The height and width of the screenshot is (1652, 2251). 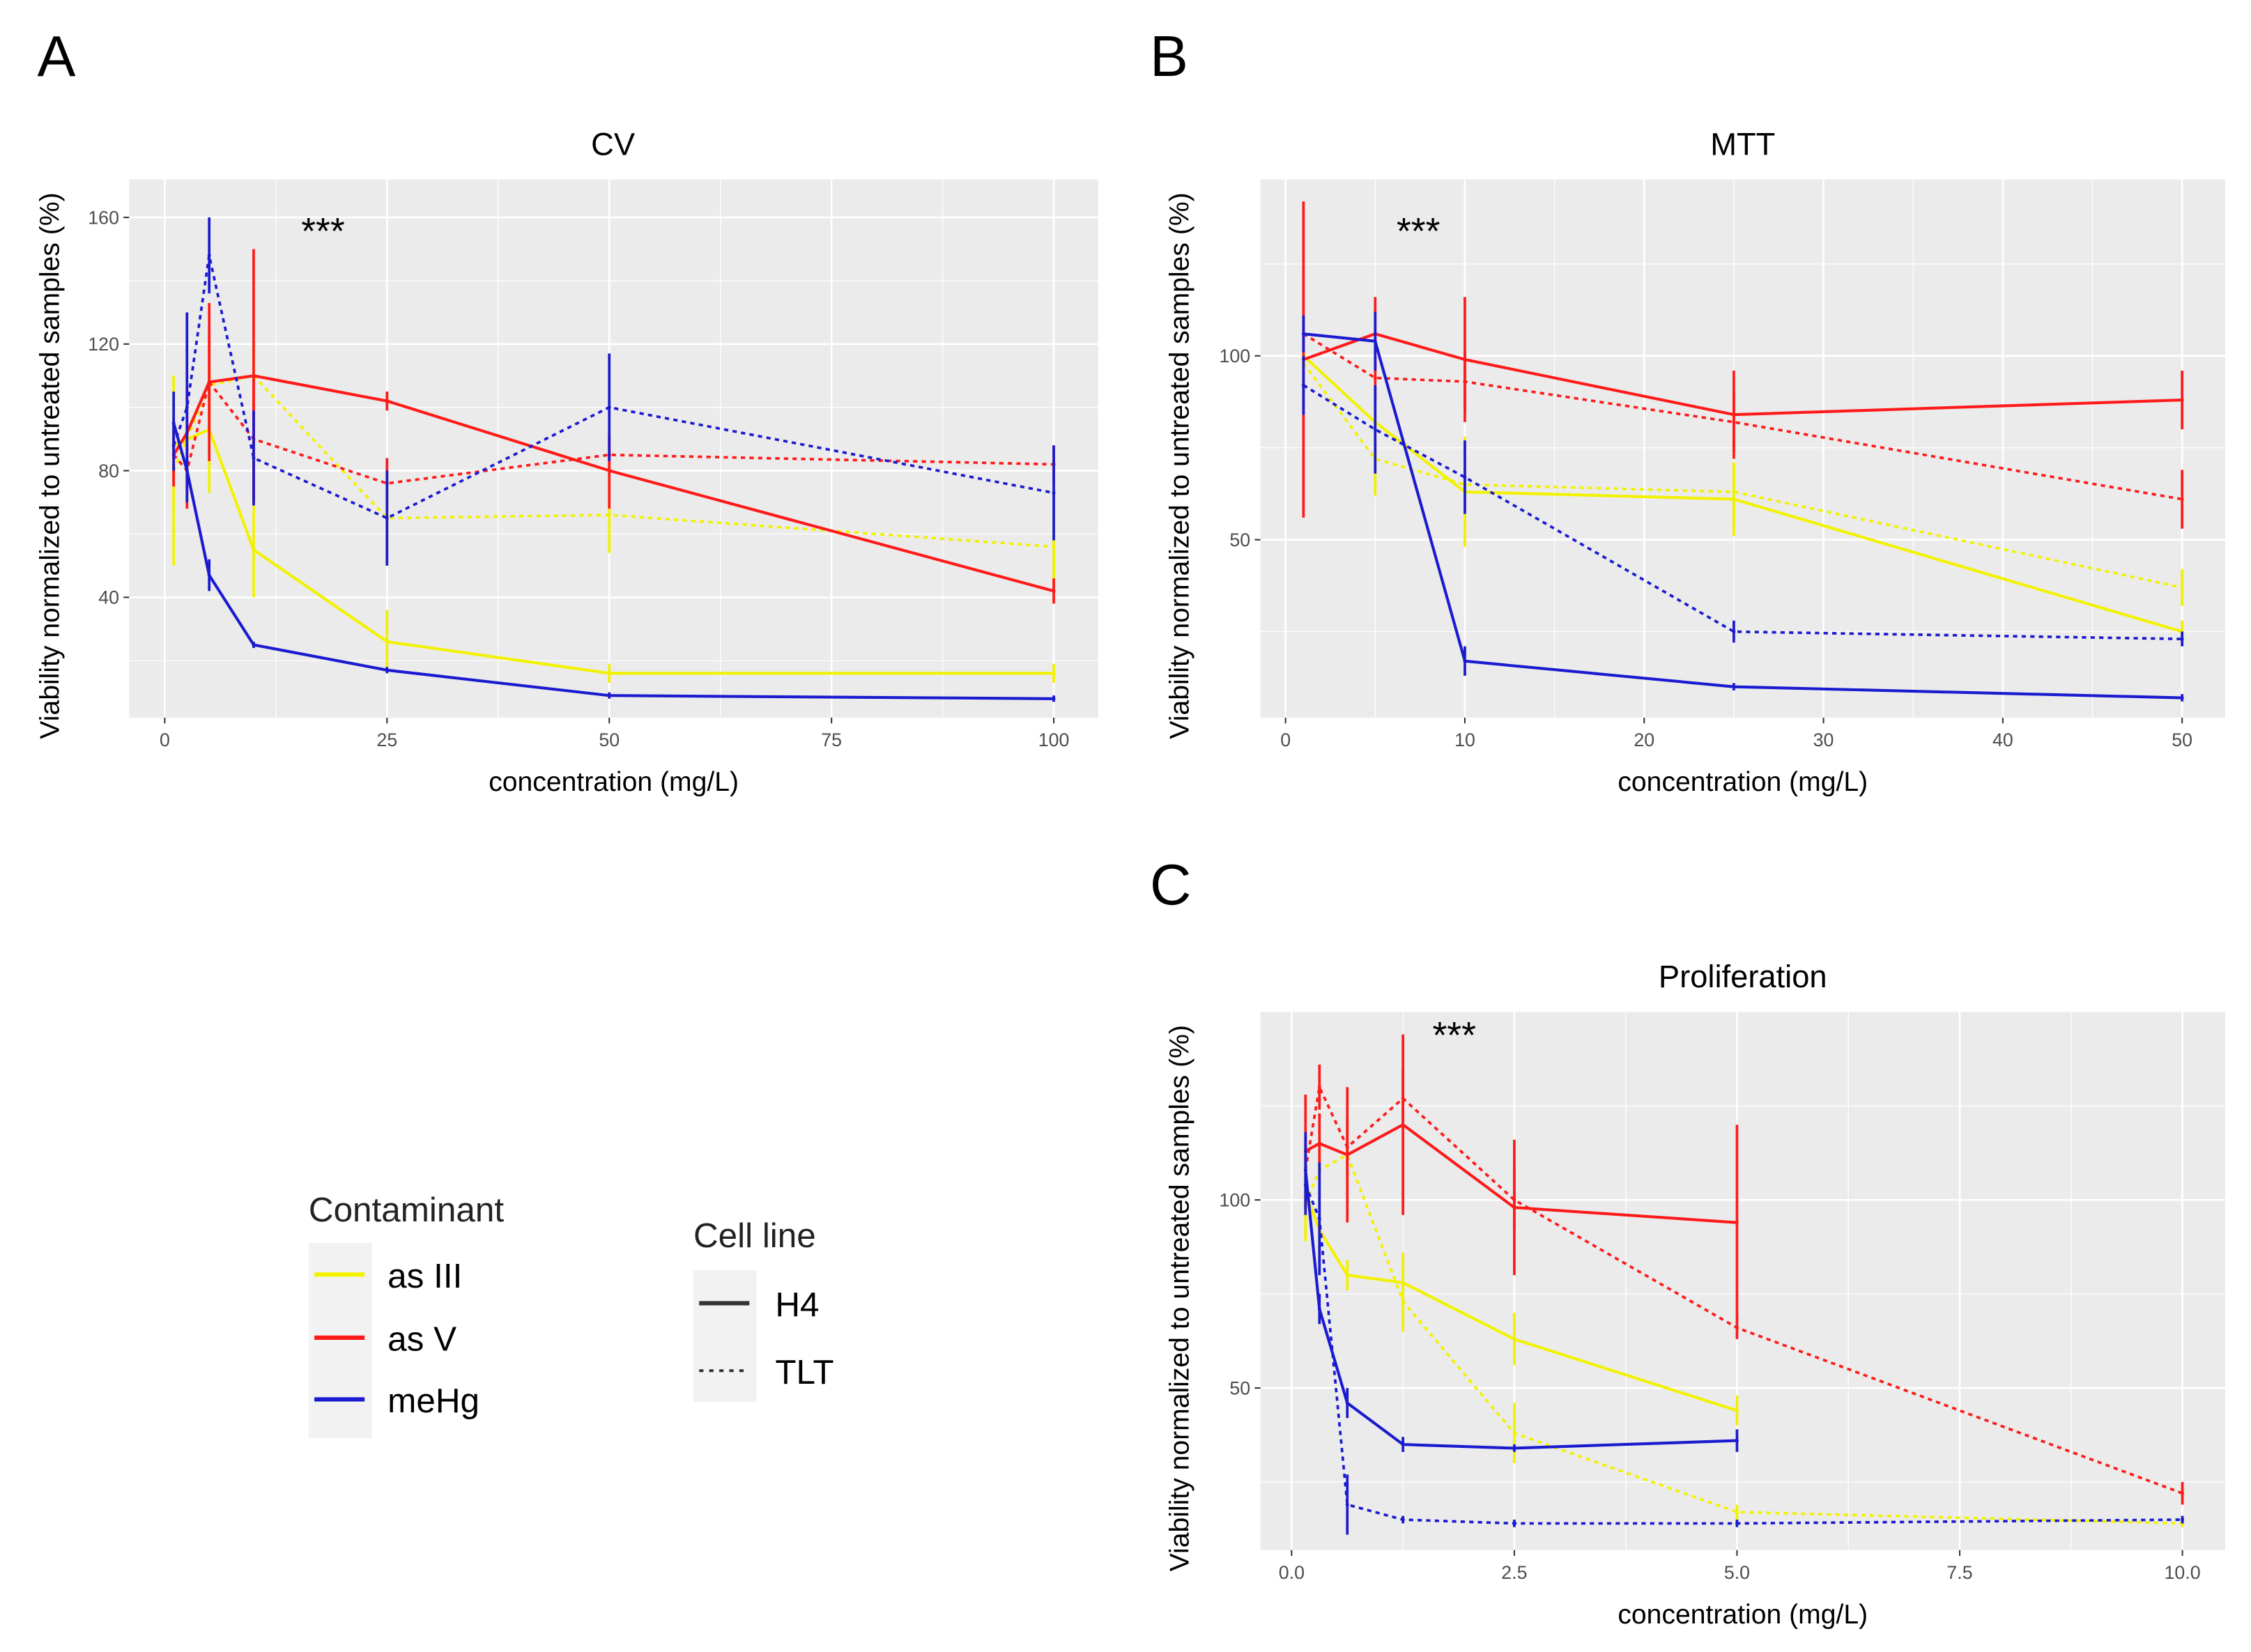 What do you see at coordinates (165, 739) in the screenshot?
I see `x-tick-label: 0` at bounding box center [165, 739].